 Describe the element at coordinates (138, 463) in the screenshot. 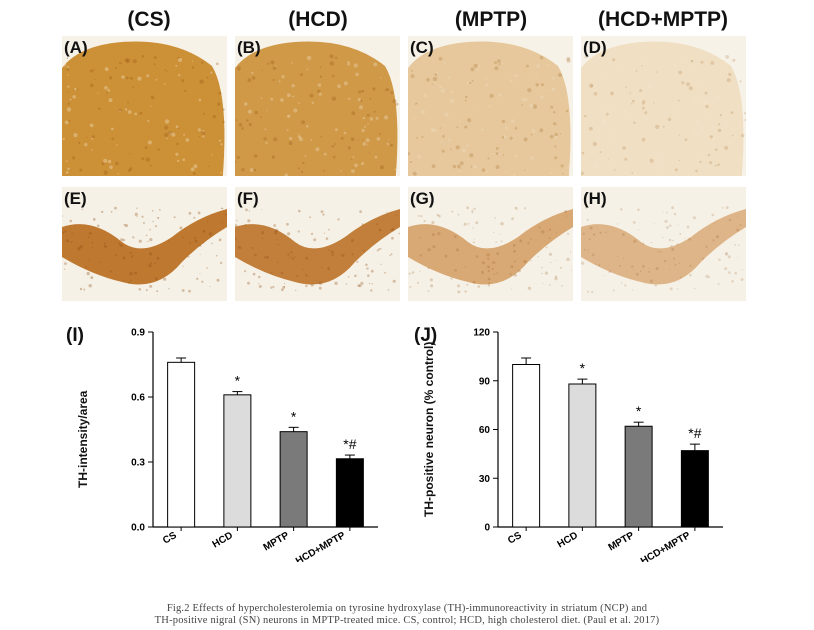

I see `y-tick-label: 0.3` at that location.